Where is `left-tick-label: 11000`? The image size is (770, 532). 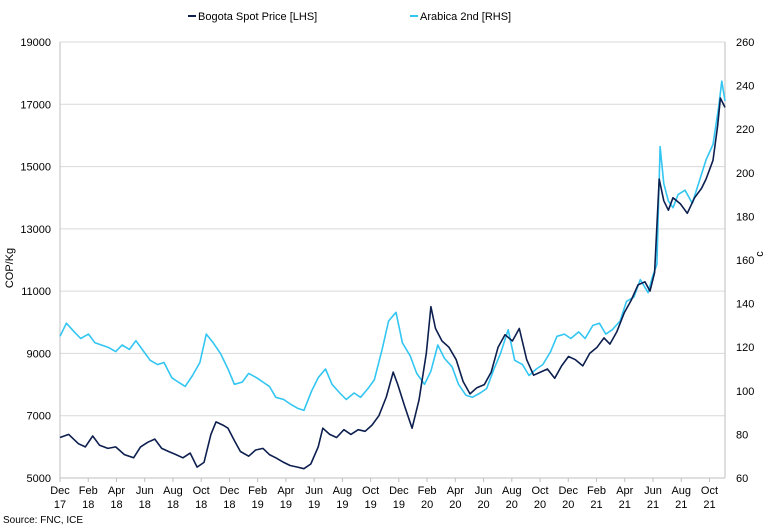
left-tick-label: 11000 is located at coordinates (36, 292).